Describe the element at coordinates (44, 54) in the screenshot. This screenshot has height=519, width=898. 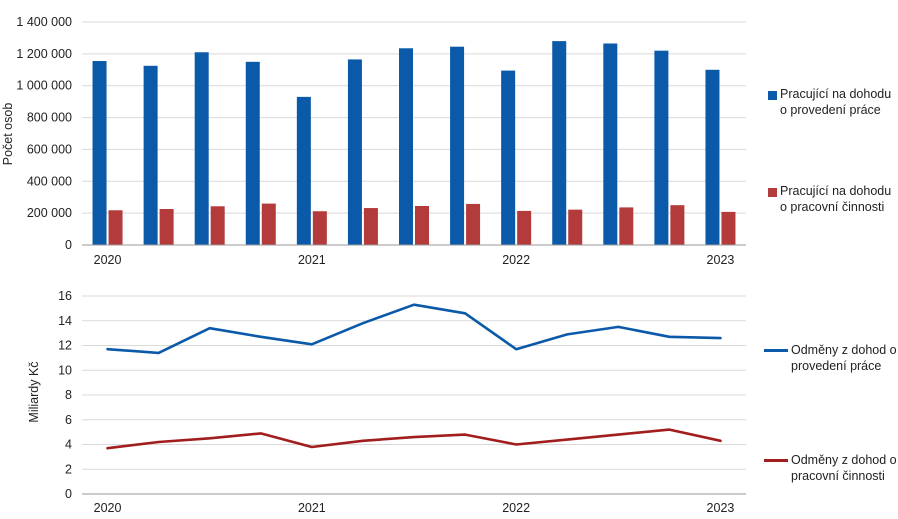
I see `y-tick-label: 1 200 000` at that location.